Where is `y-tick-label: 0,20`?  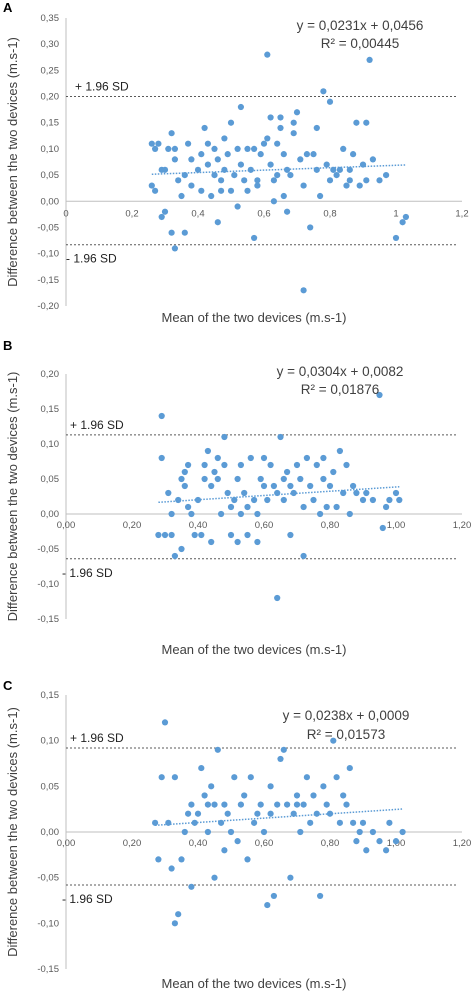 y-tick-label: 0,20 is located at coordinates (50, 97).